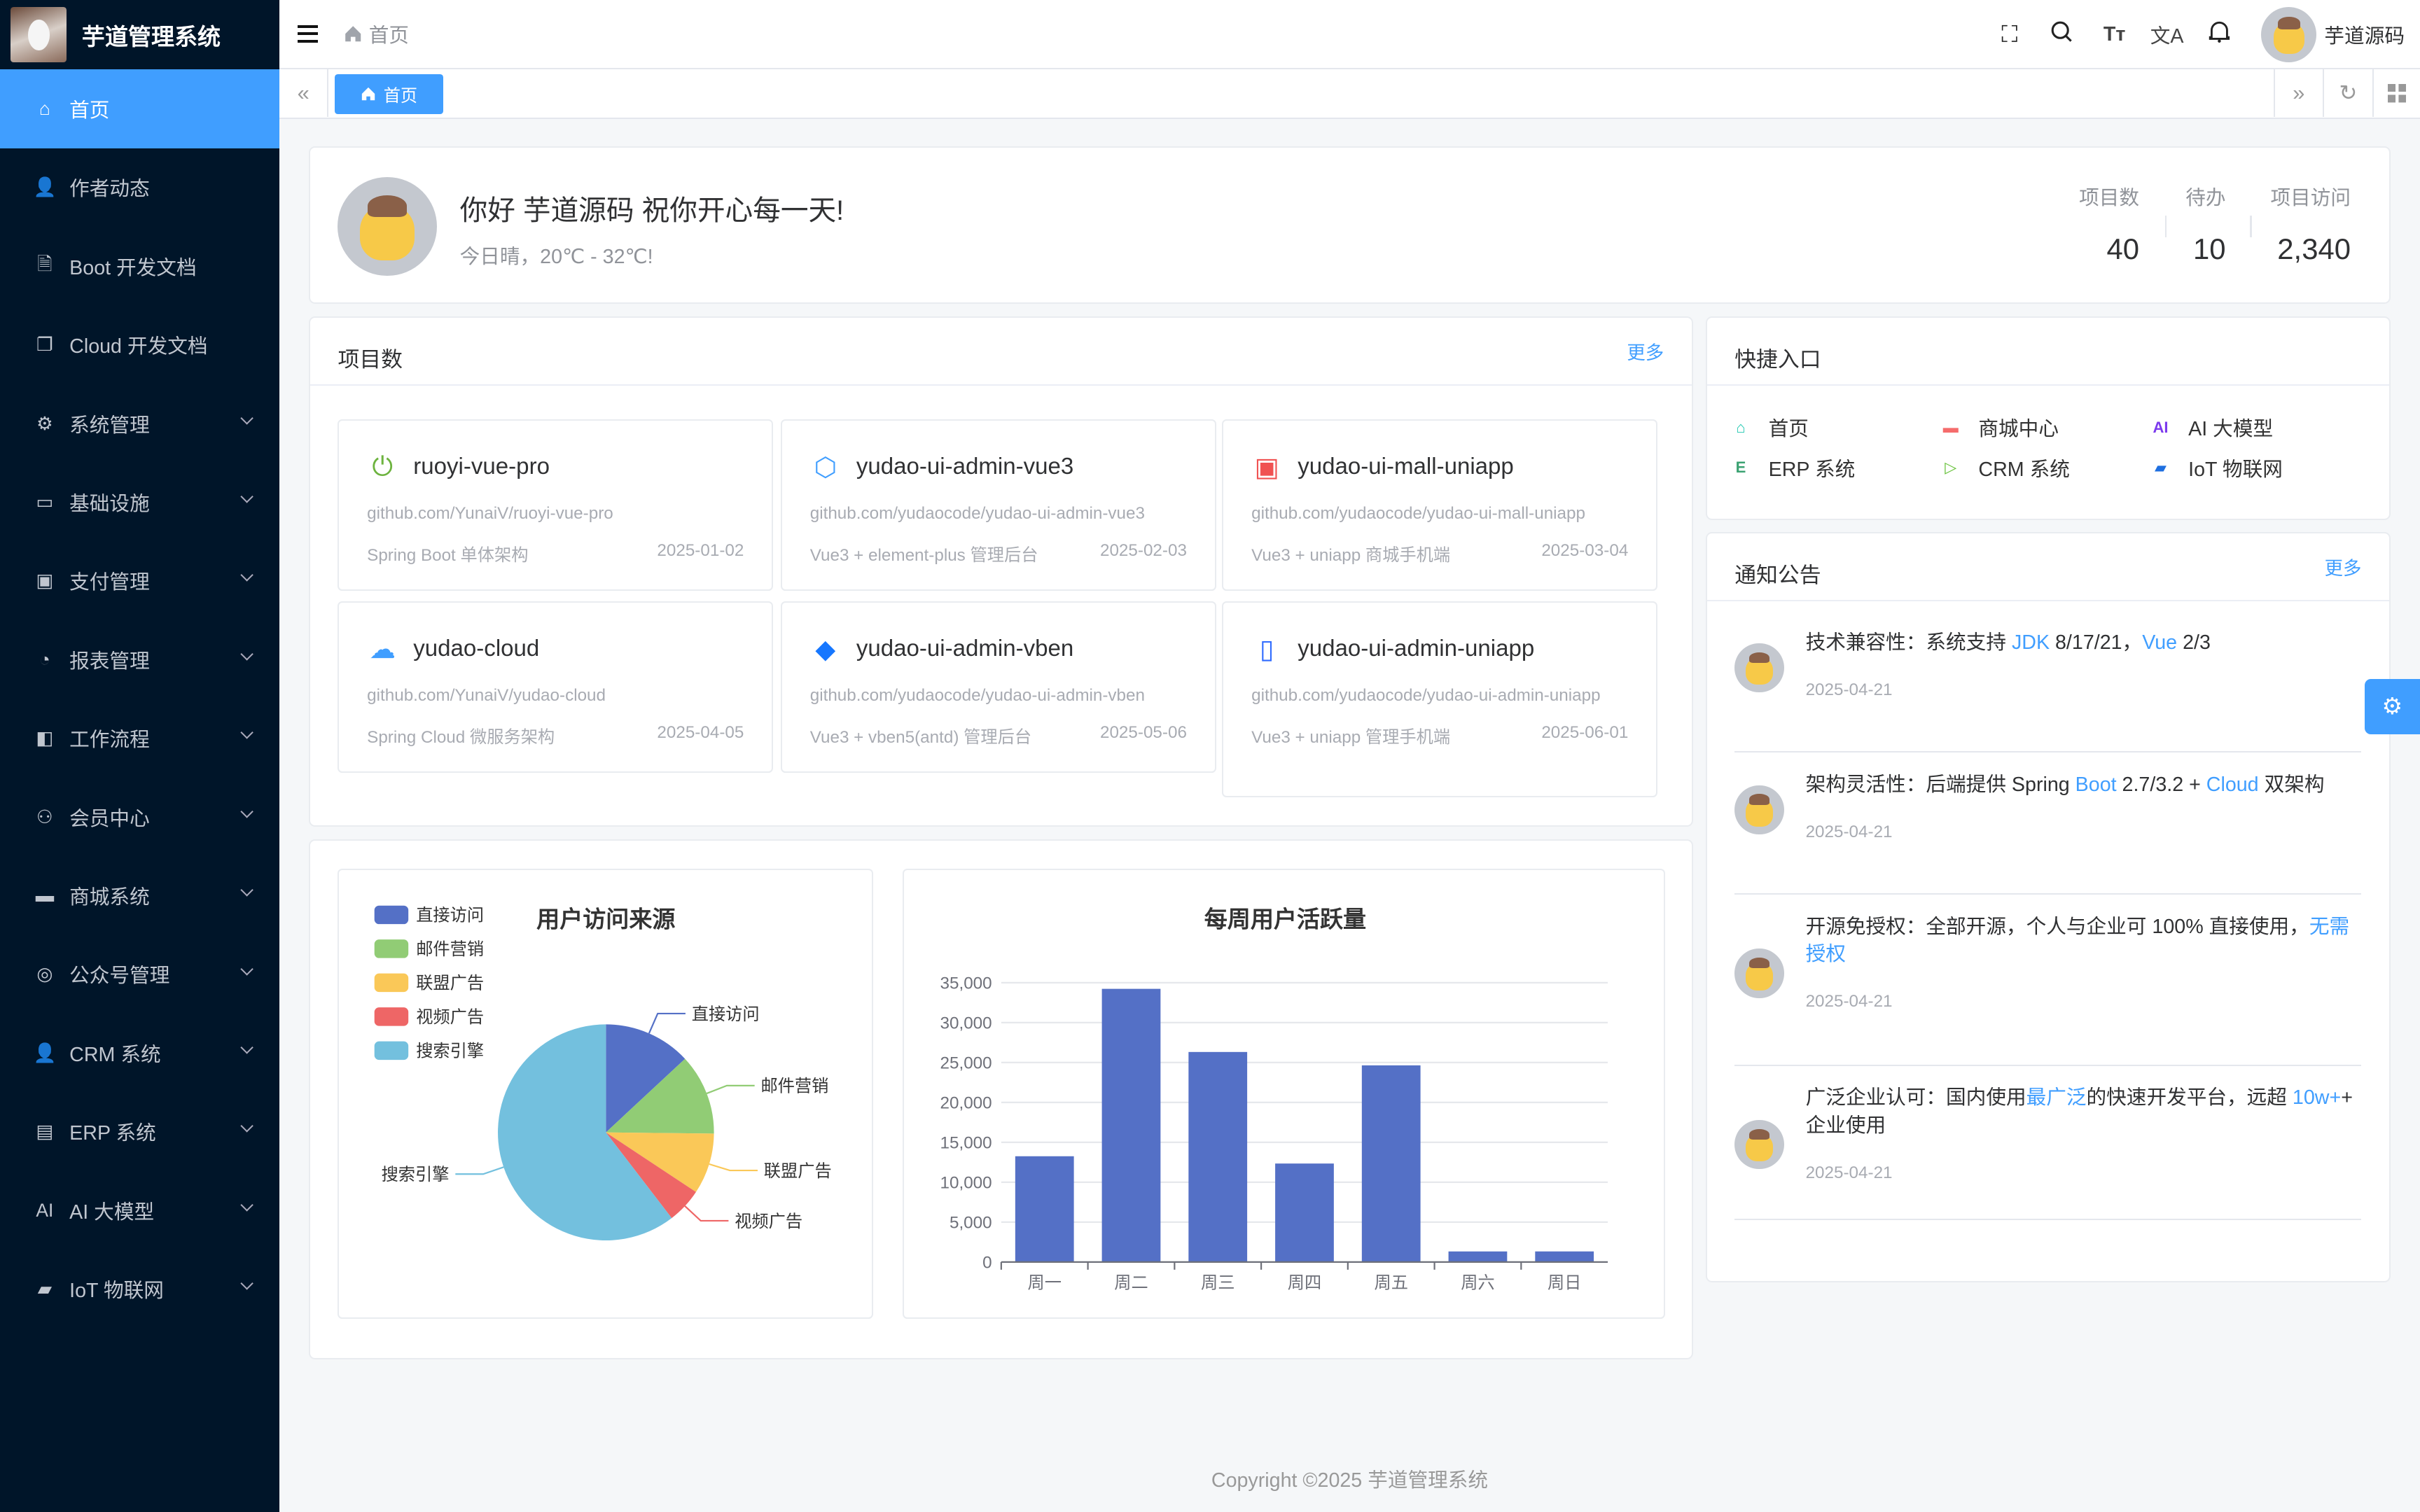 This screenshot has width=2420, height=1512. I want to click on pie-chart-icon: ◔, so click(44, 659).